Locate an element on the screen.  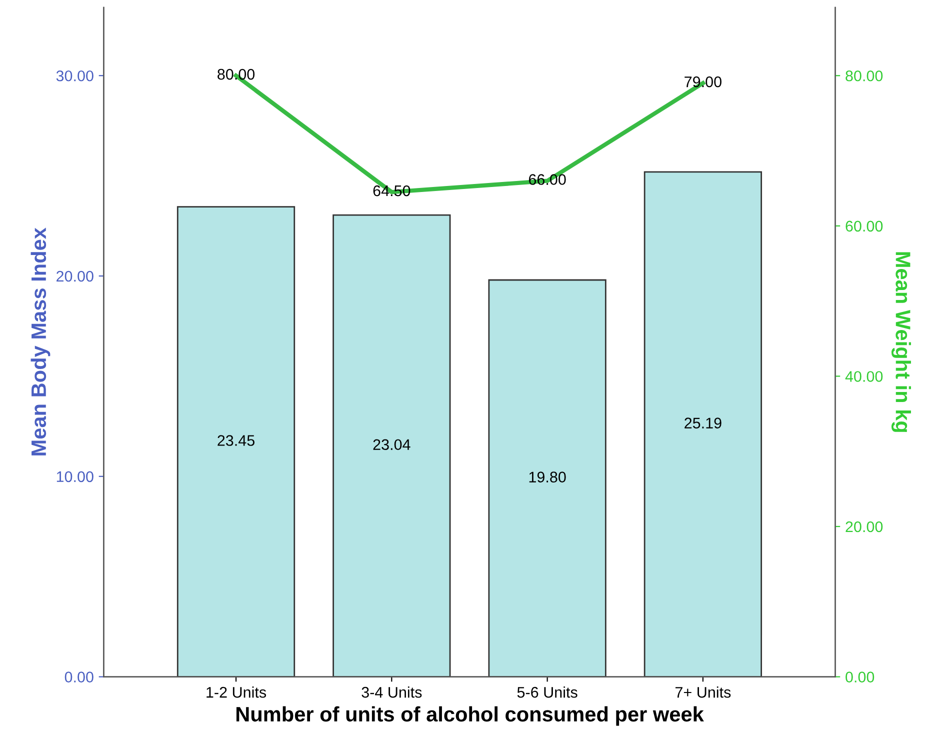
y2-tick-label: 80.00 is located at coordinates (864, 76).